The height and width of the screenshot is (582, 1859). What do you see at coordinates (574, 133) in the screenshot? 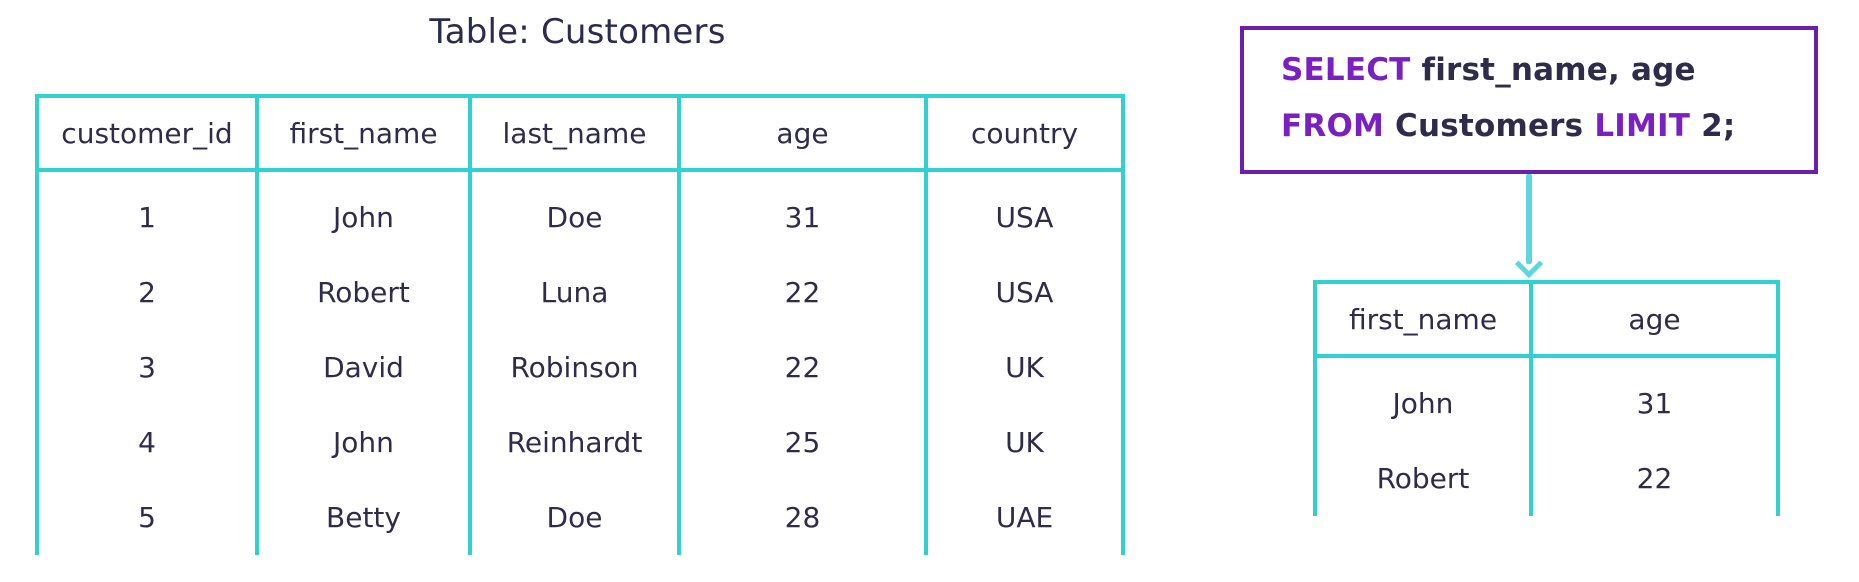
I see `header-last-name: last_name` at bounding box center [574, 133].